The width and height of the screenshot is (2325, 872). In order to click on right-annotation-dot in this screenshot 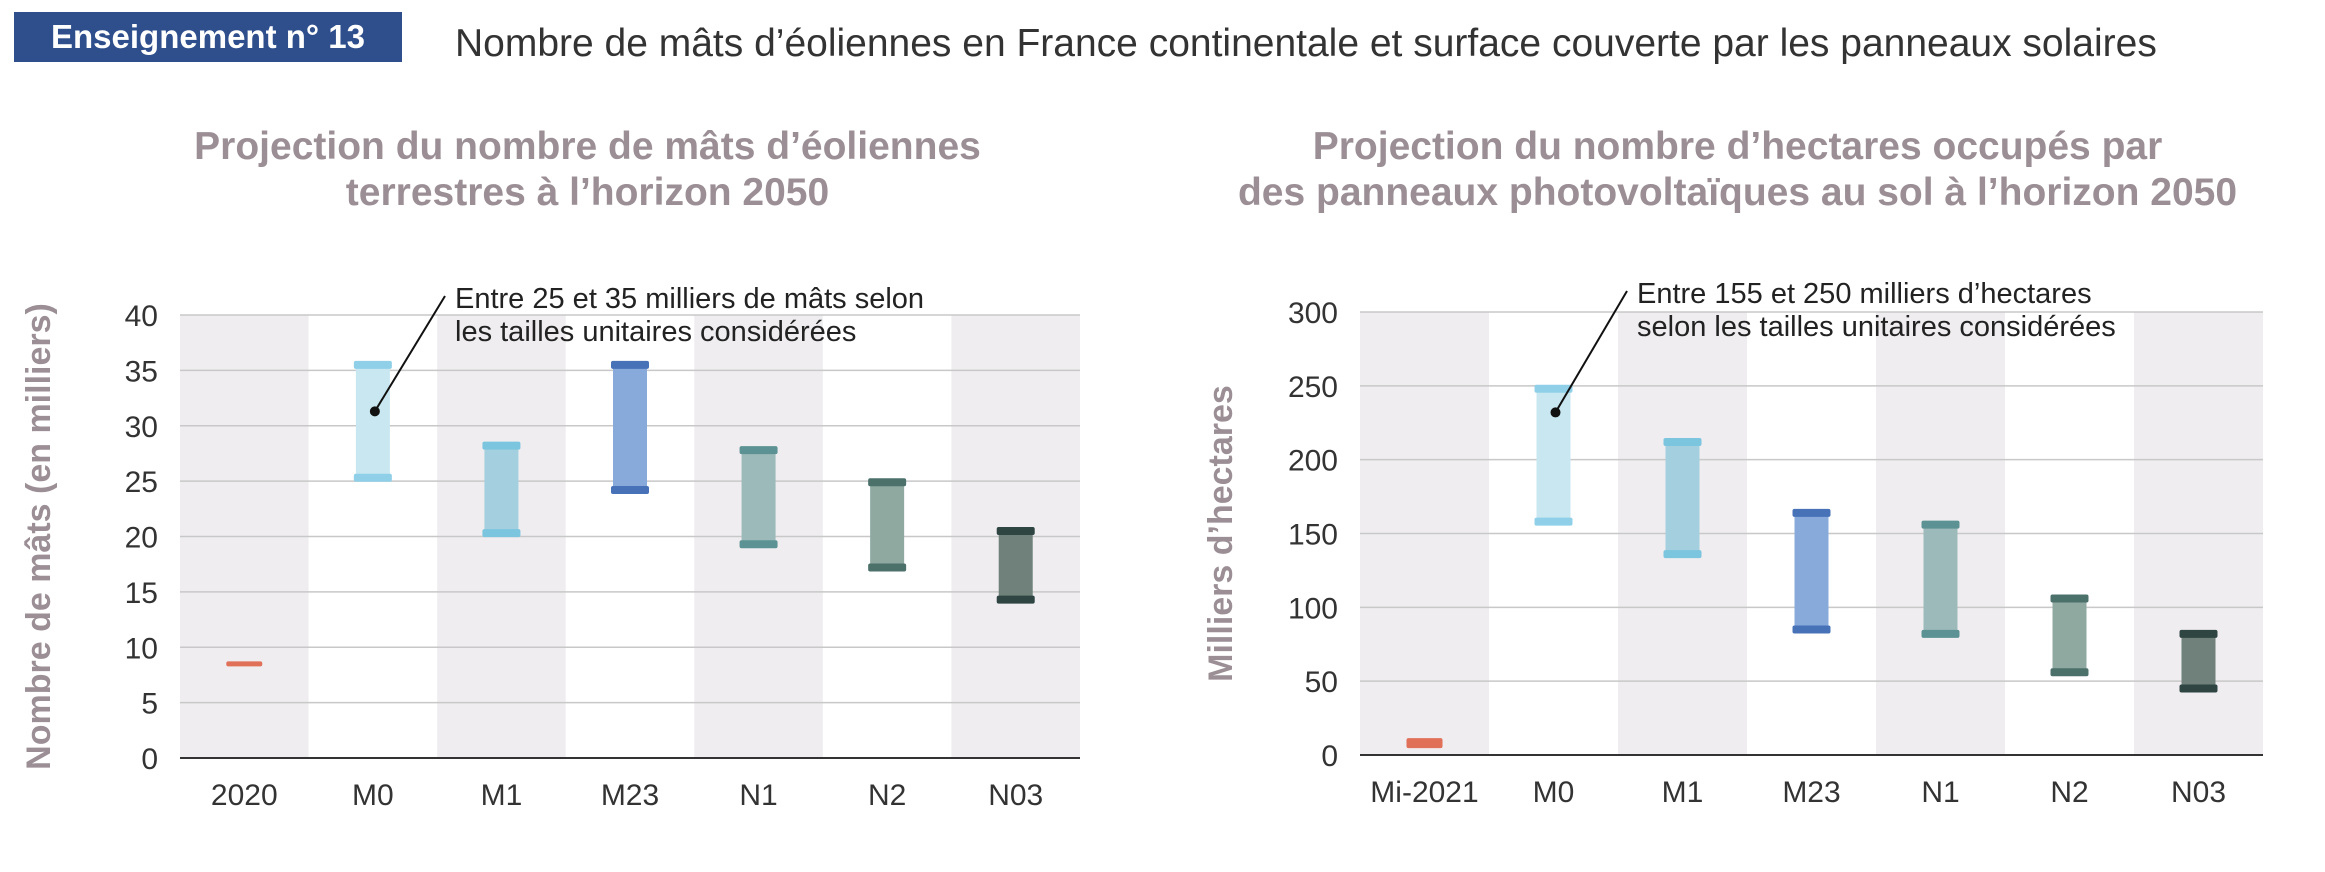, I will do `click(1555, 412)`.